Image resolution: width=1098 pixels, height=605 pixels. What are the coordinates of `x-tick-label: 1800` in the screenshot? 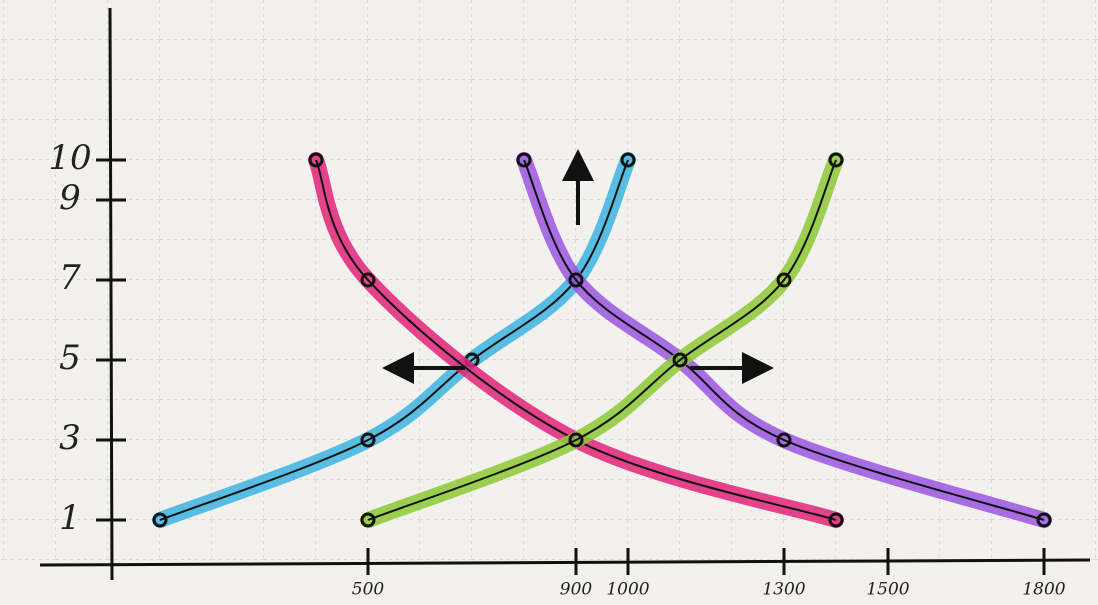 It's located at (1043, 590).